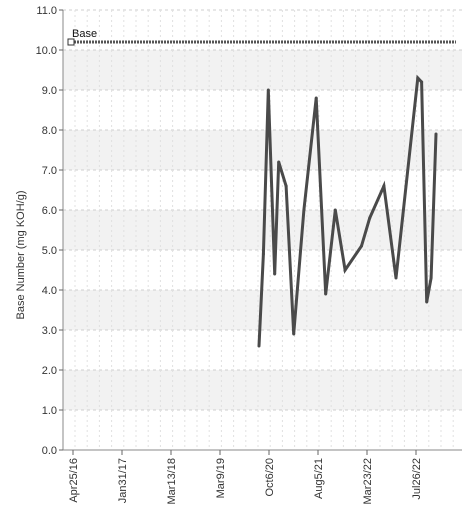 Image resolution: width=474 pixels, height=512 pixels. I want to click on y-tick-label: 3.0, so click(49, 331).